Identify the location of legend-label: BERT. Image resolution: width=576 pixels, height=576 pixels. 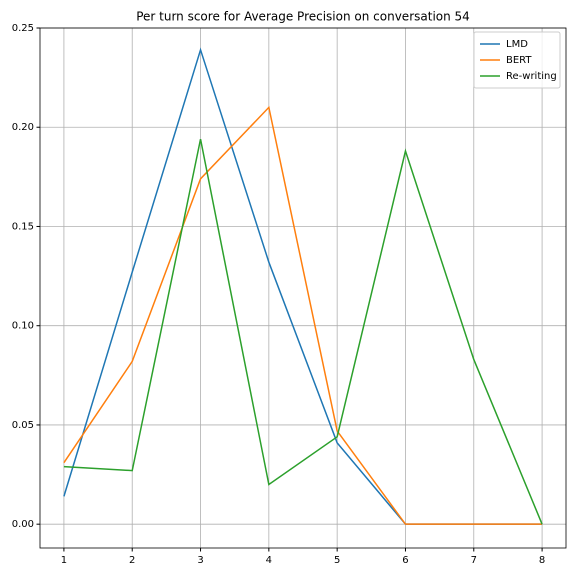
(519, 60).